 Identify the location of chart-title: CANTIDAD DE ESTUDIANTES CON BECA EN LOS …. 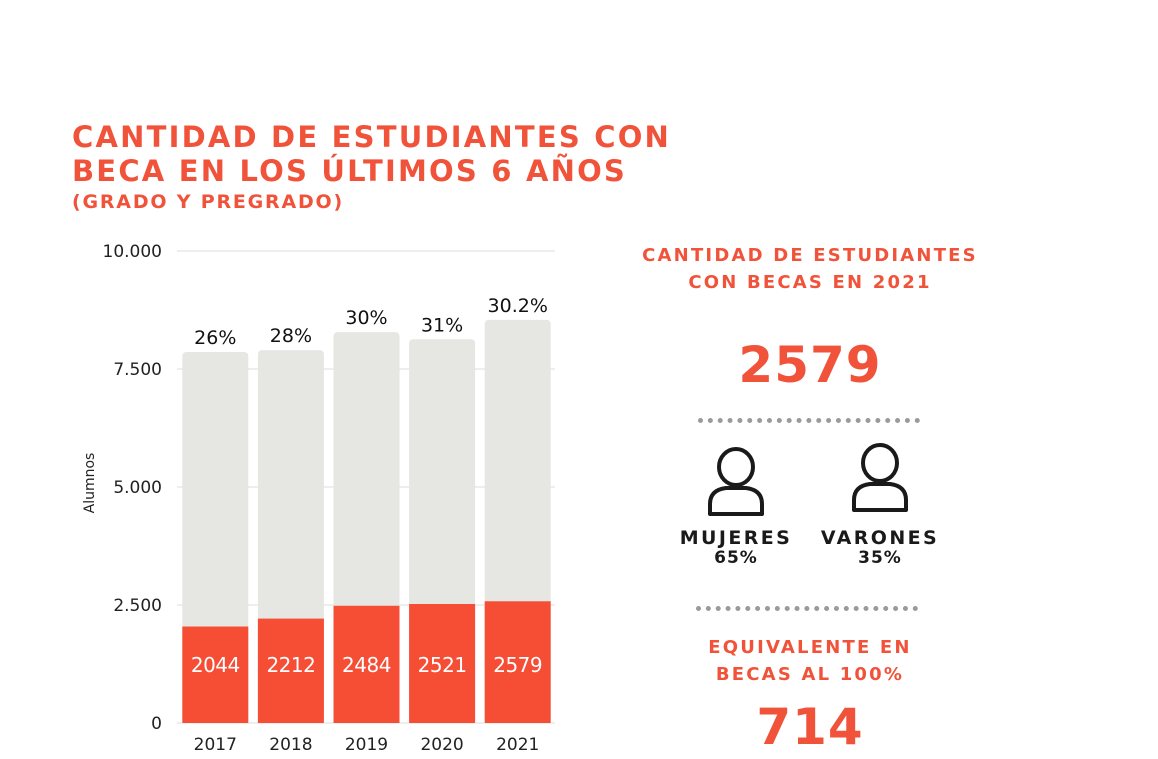
(371, 167).